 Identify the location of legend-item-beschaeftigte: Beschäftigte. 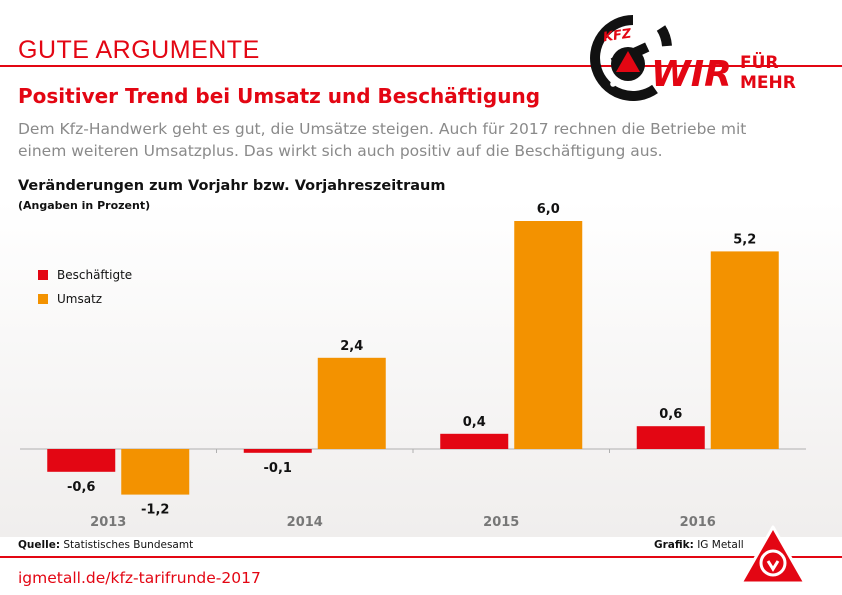
(85, 275).